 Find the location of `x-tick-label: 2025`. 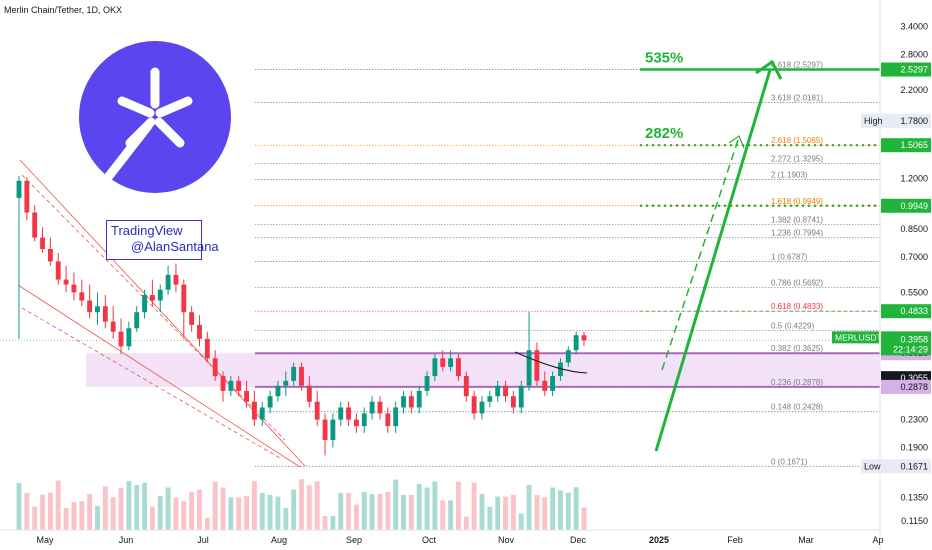

x-tick-label: 2025 is located at coordinates (659, 540).